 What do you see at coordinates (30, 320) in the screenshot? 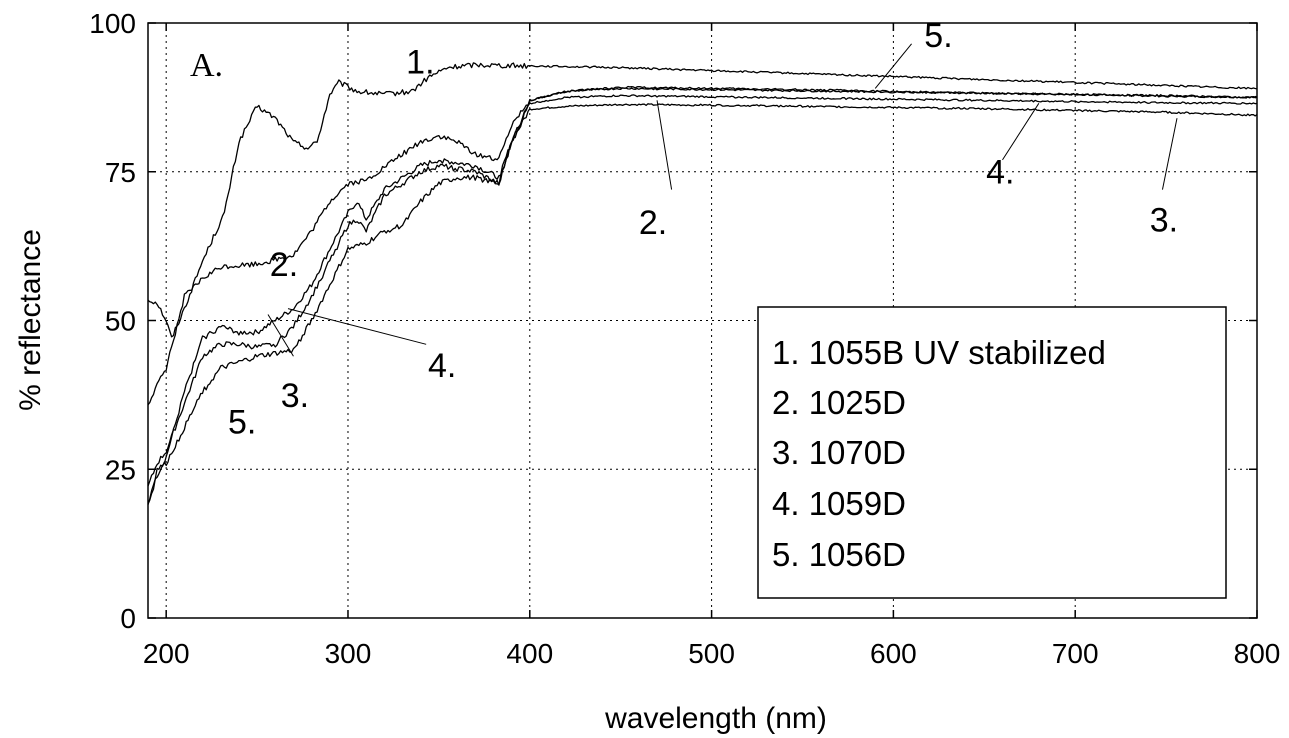
I see `y-axis-title: % reflectance` at bounding box center [30, 320].